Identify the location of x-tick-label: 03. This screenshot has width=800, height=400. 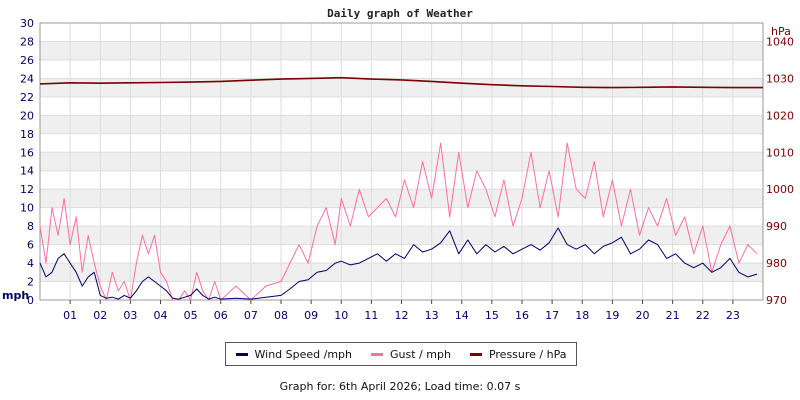
(130, 315).